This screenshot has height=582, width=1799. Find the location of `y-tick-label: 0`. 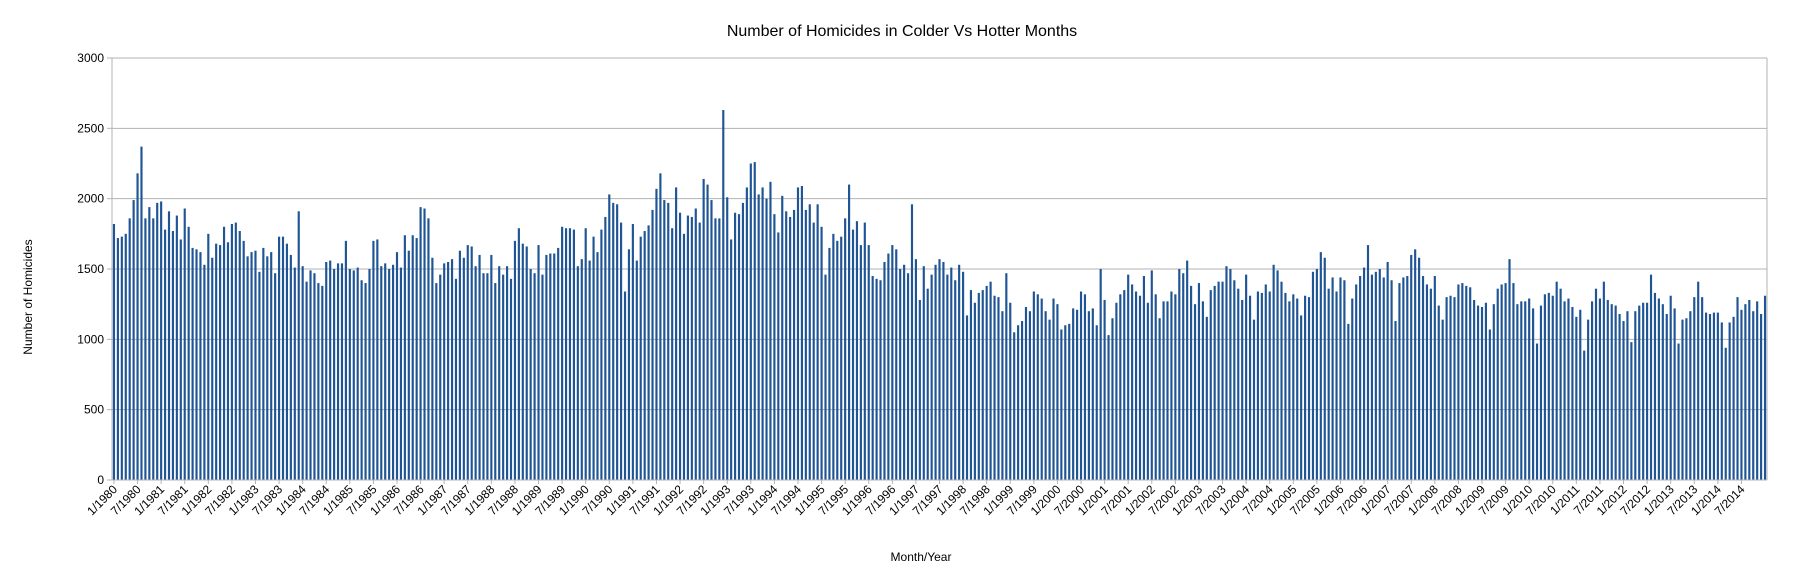

y-tick-label: 0 is located at coordinates (100, 480).